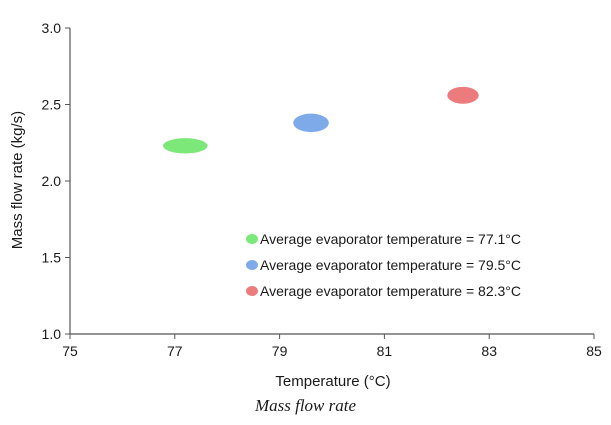  I want to click on x-tick-label: 81, so click(385, 351).